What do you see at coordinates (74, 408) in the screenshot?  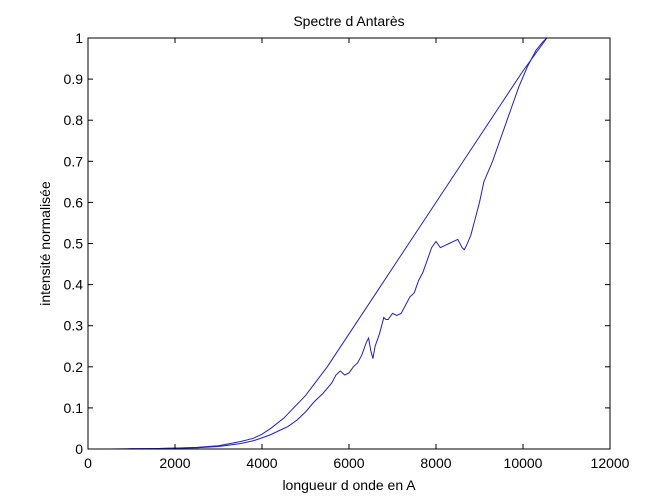 I see `y-tick-label: 0.1` at bounding box center [74, 408].